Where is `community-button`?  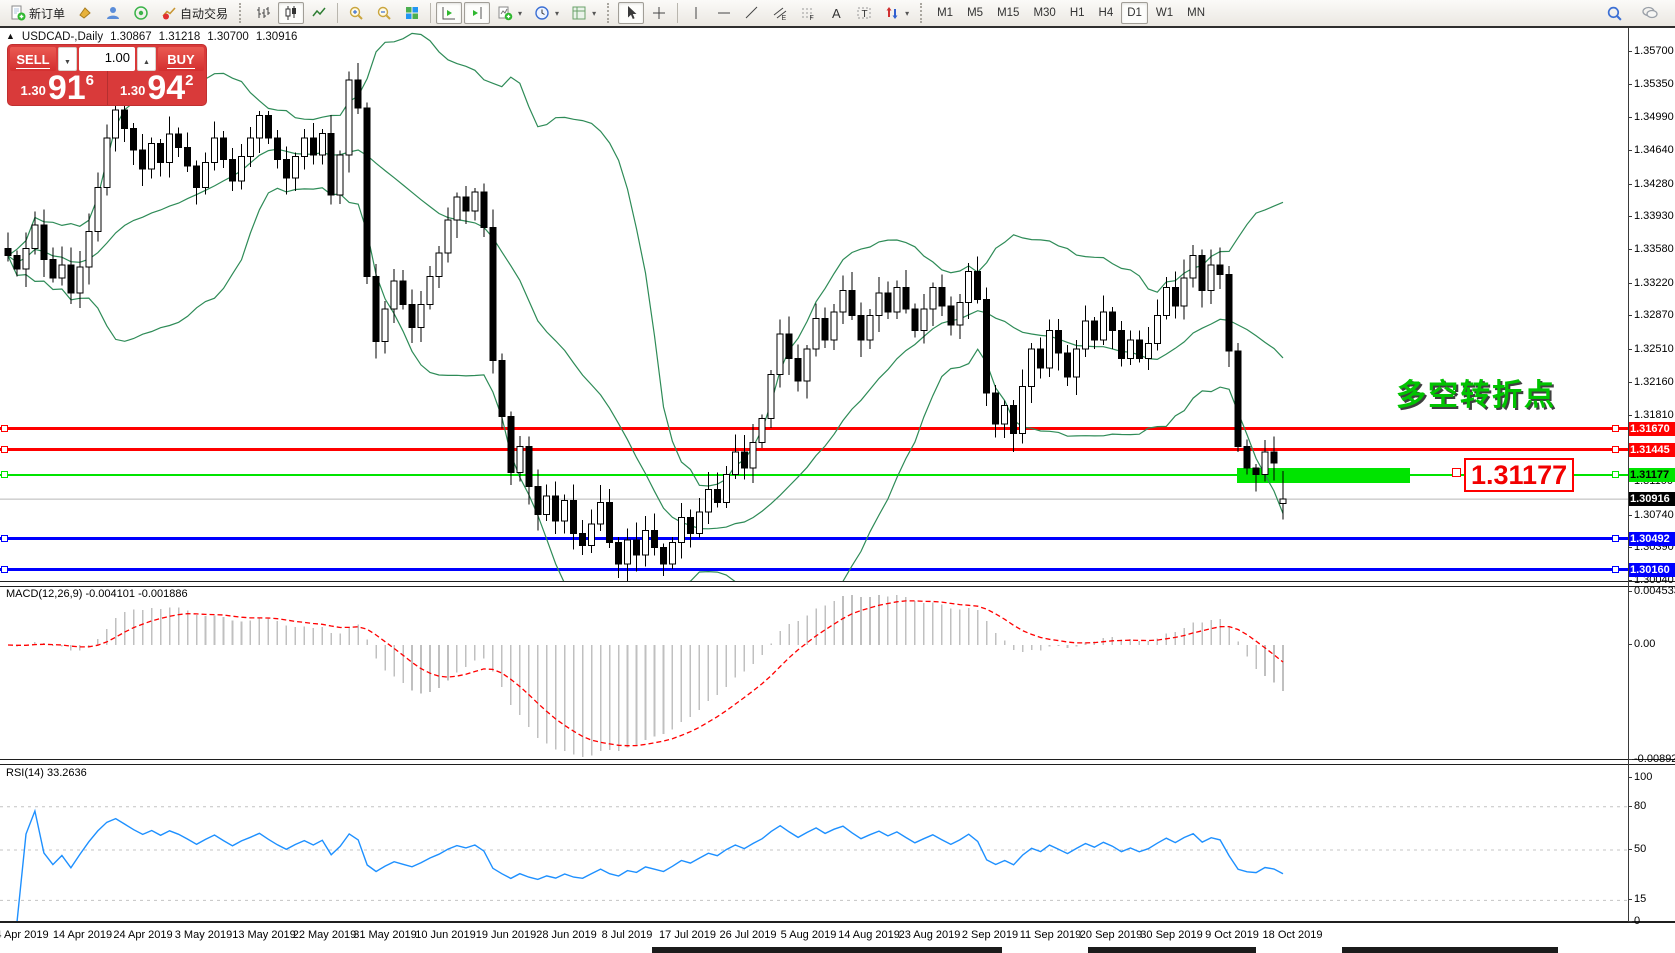 community-button is located at coordinates (113, 13).